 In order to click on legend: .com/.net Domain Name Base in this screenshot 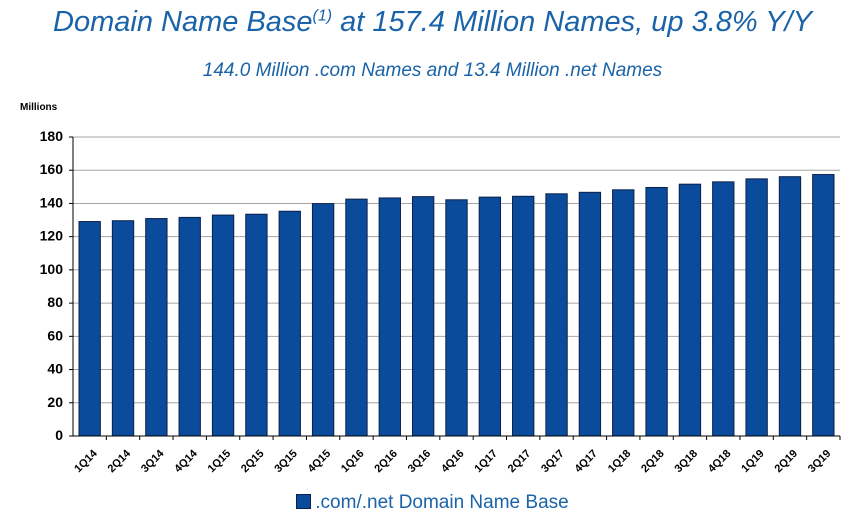, I will do `click(432, 503)`.